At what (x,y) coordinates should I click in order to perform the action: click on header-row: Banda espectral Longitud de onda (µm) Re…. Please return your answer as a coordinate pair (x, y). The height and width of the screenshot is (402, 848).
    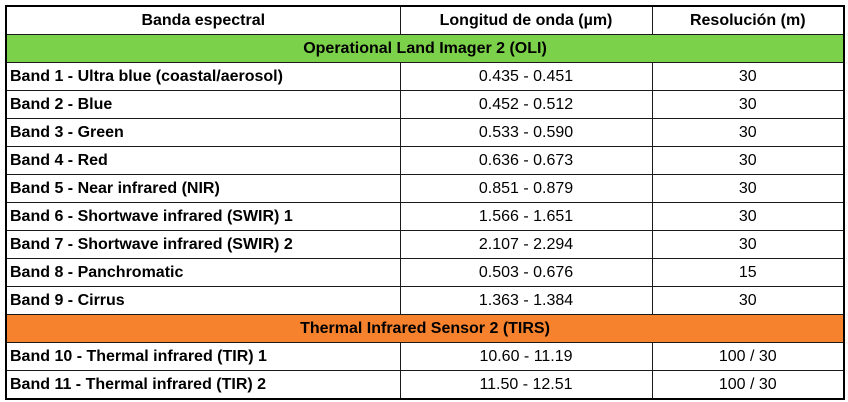
    Looking at the image, I should click on (425, 20).